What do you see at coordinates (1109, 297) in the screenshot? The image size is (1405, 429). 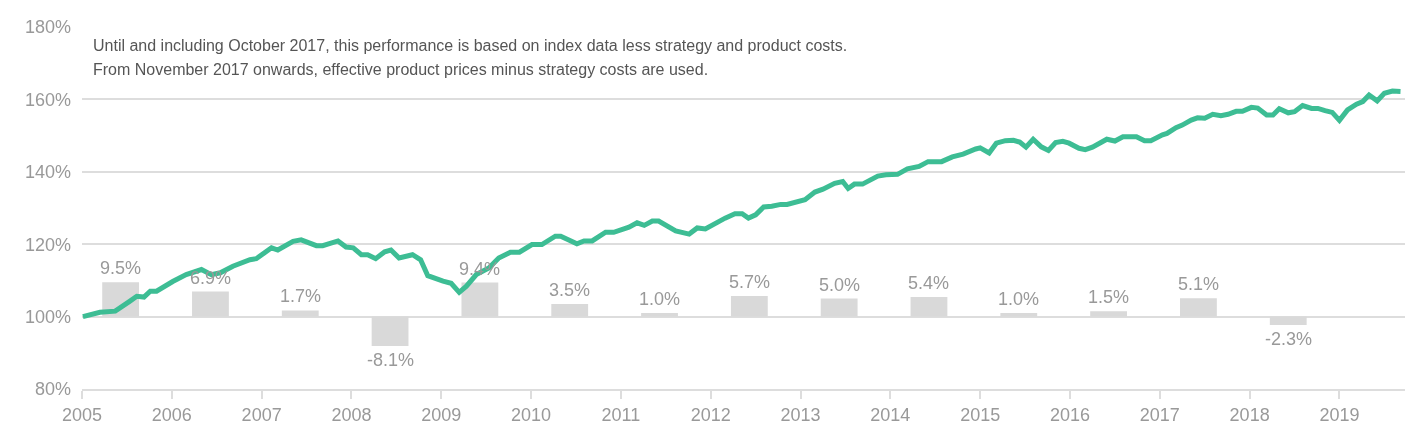 I see `data-label: 1.5%` at bounding box center [1109, 297].